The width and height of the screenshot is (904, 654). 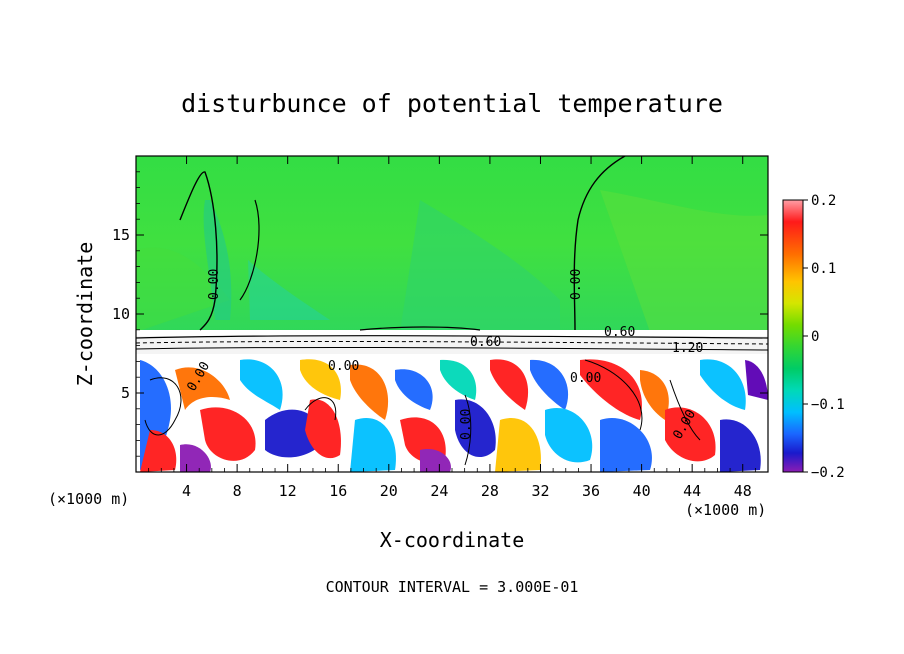 What do you see at coordinates (389, 491) in the screenshot?
I see `x-tick-label: 20` at bounding box center [389, 491].